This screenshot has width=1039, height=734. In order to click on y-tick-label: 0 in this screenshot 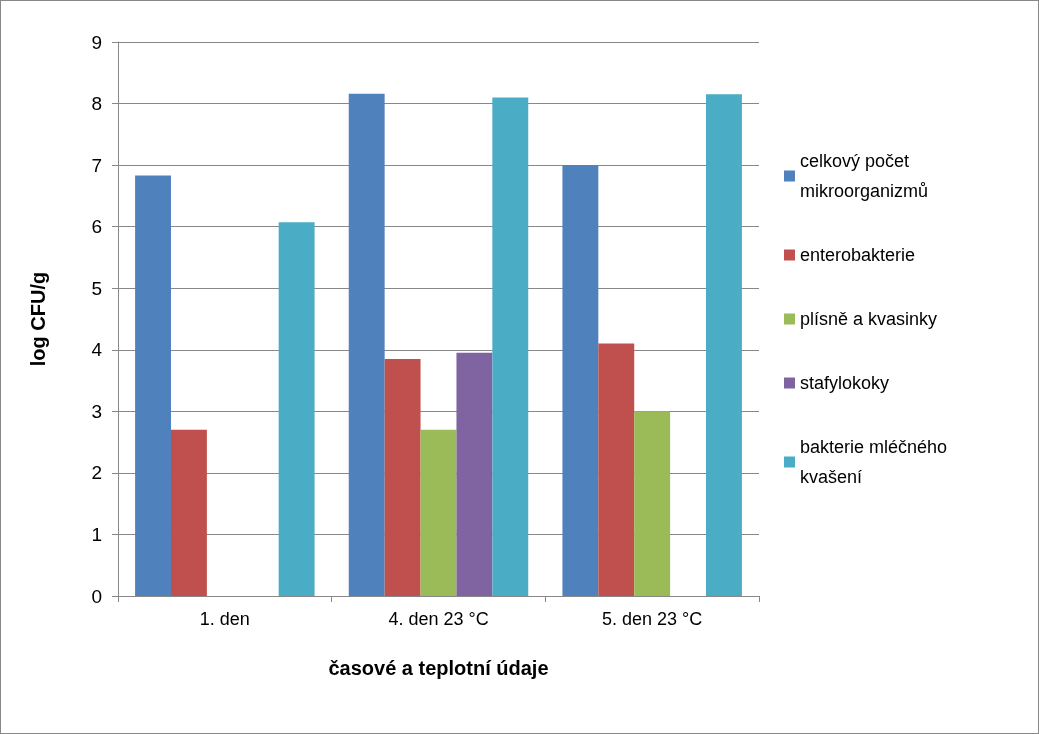, I will do `click(96, 596)`.